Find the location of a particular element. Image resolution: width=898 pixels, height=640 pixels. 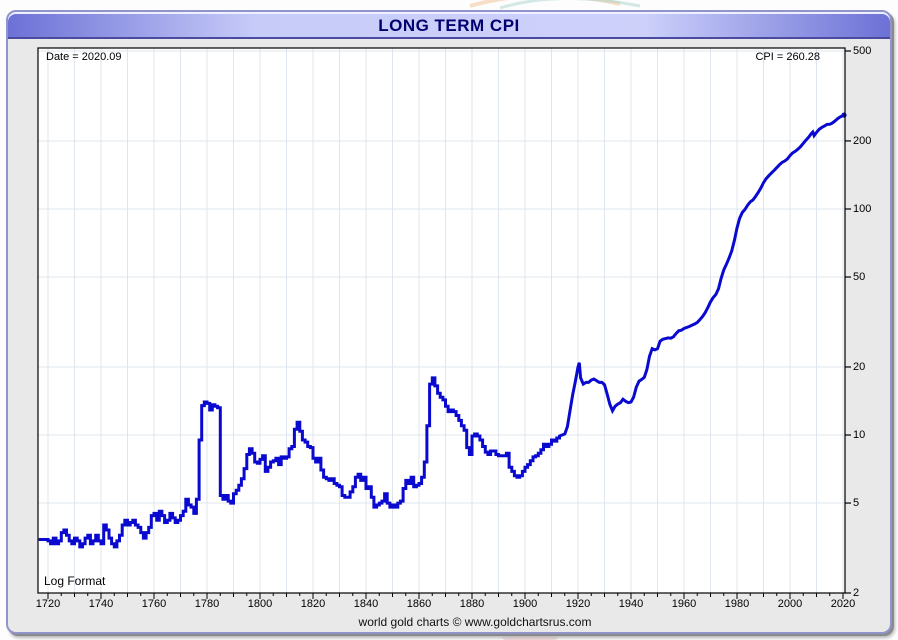

date-readout: Date = 2020.09 is located at coordinates (84, 57).